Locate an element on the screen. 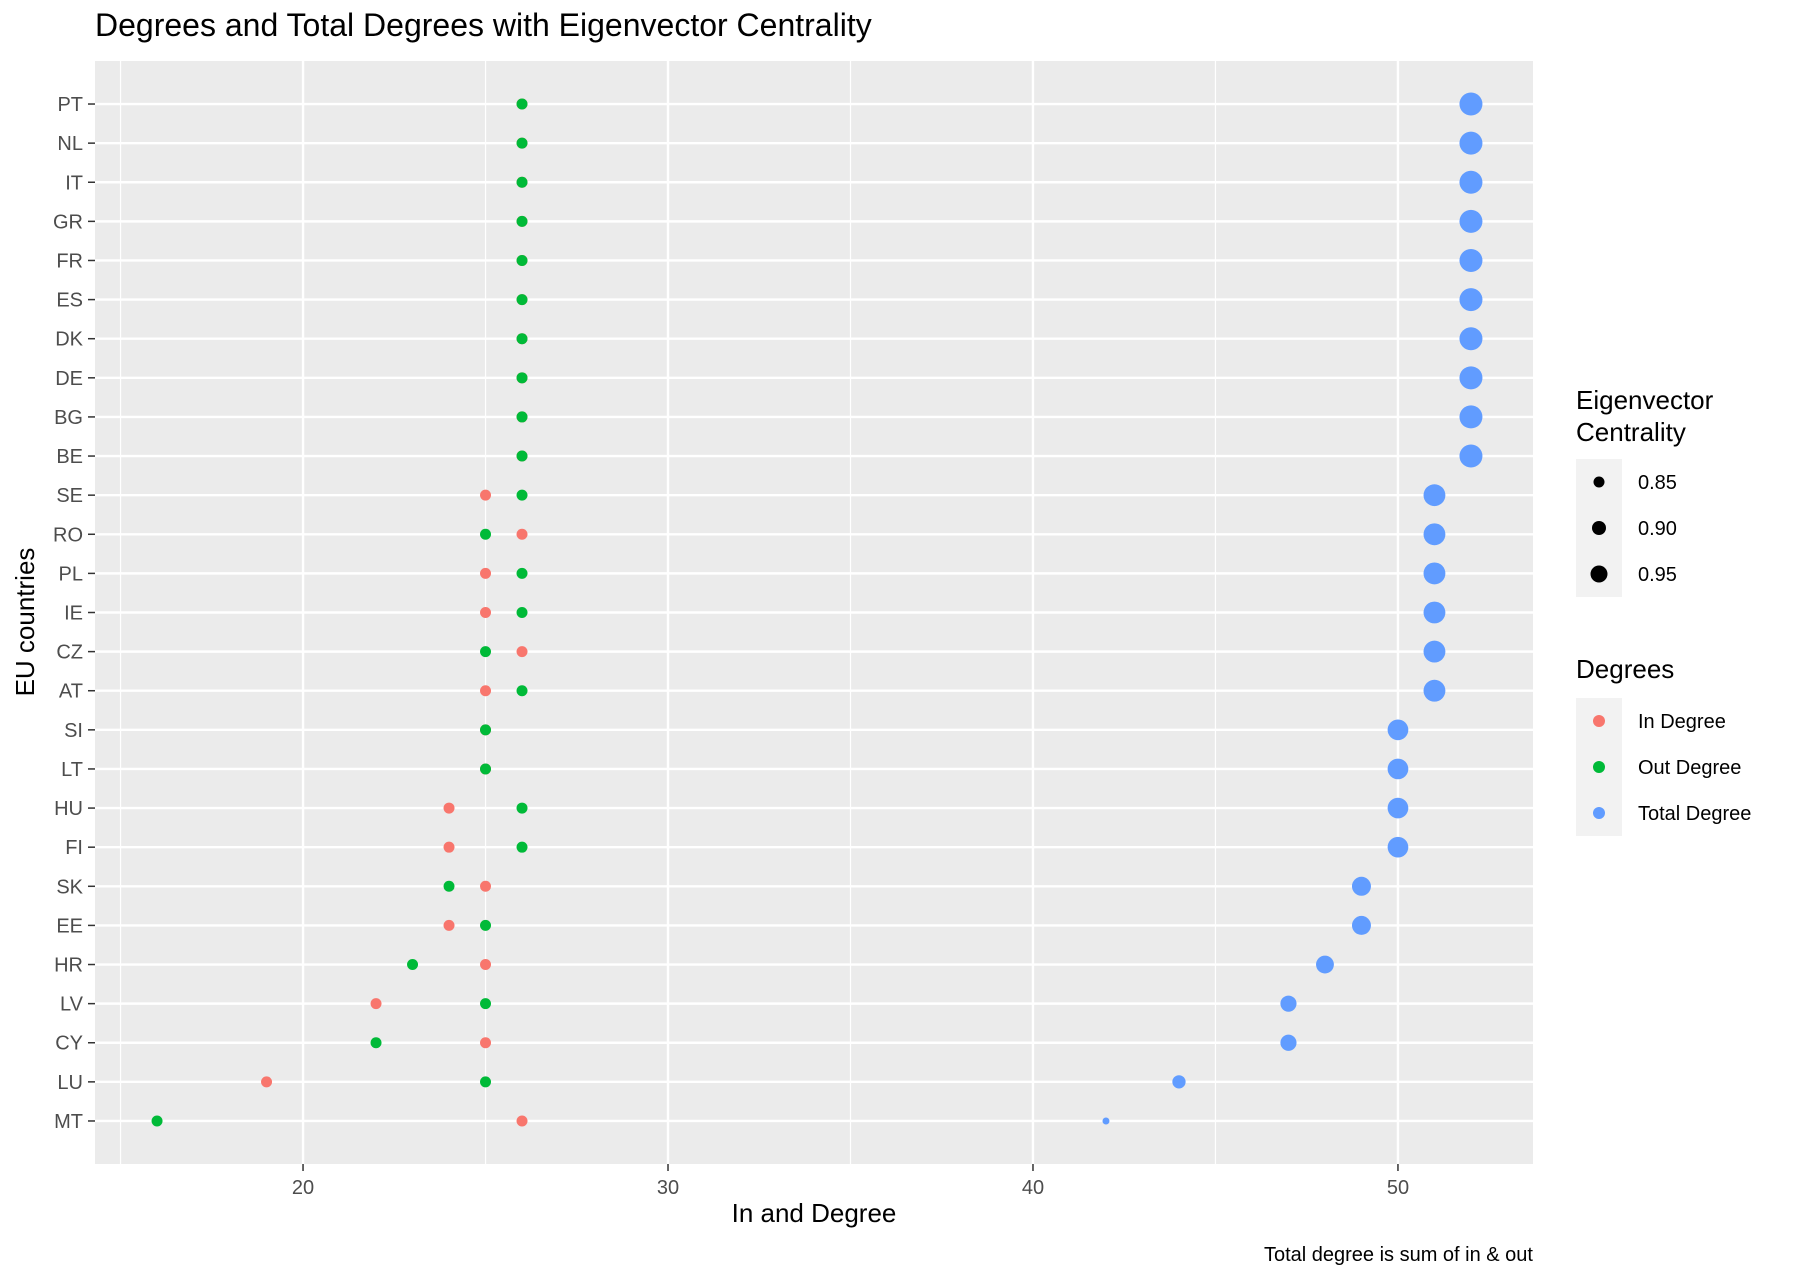 This screenshot has width=1802, height=1268. y-tick-label: HR is located at coordinates (68, 966).